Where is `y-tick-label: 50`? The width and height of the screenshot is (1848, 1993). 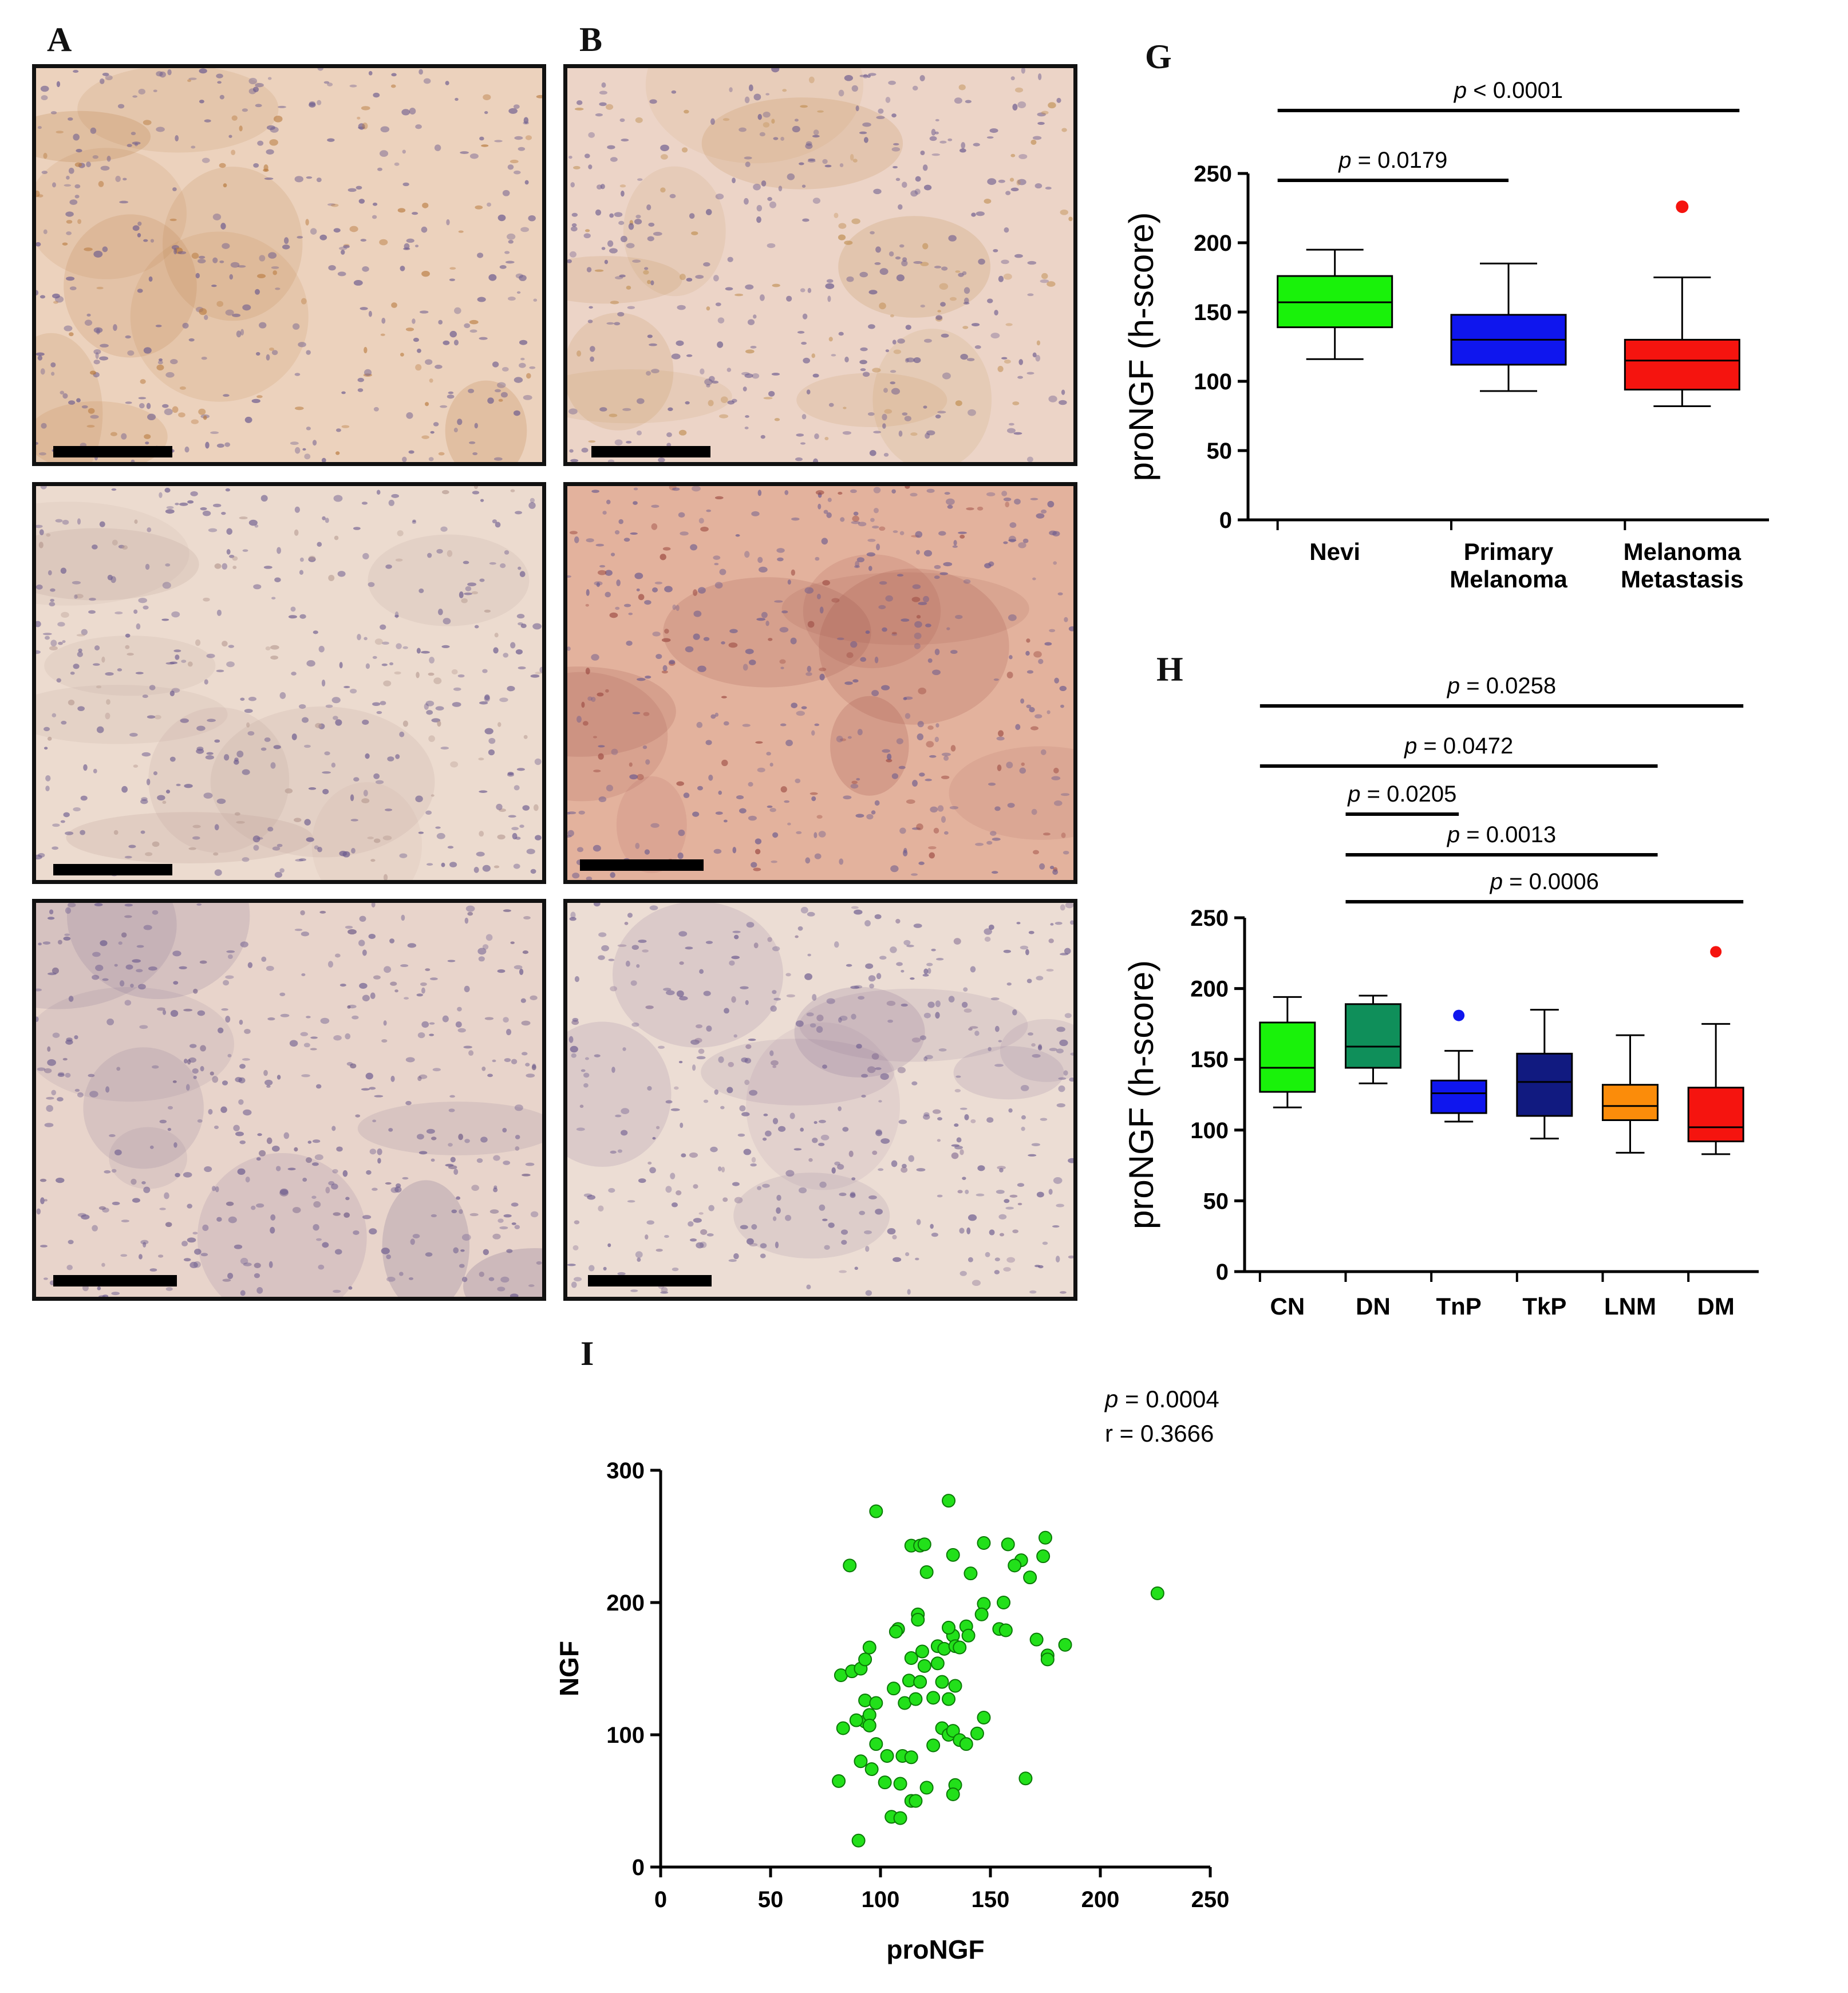 y-tick-label: 50 is located at coordinates (1220, 451).